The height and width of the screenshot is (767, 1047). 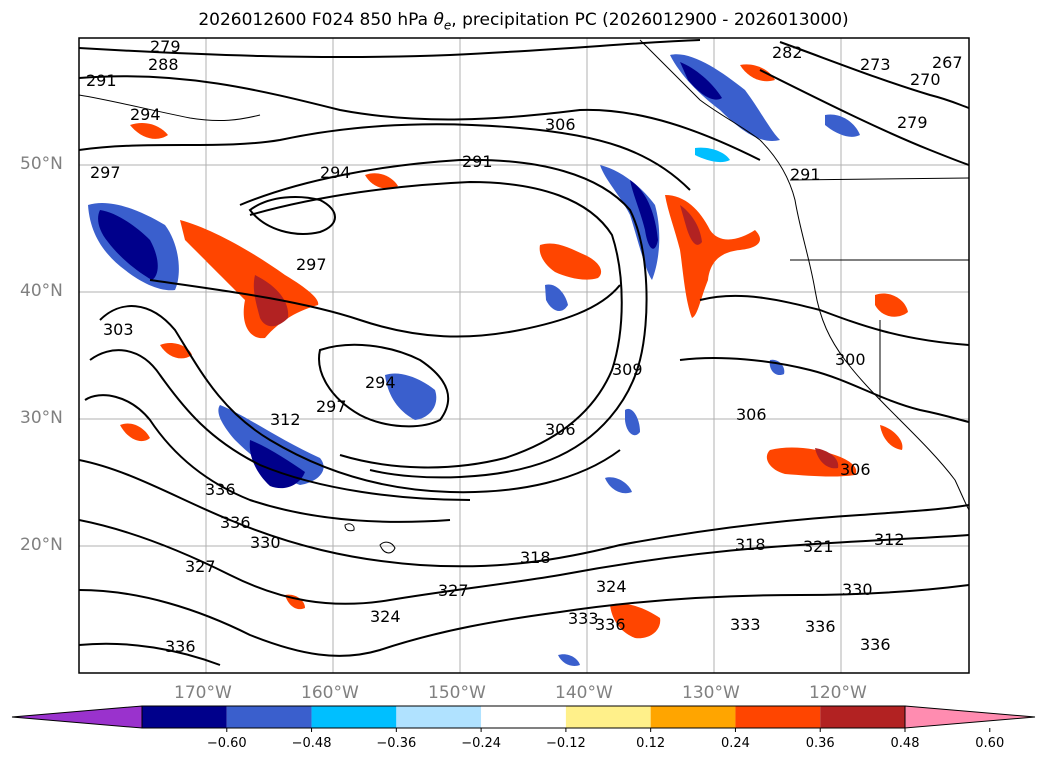 What do you see at coordinates (457, 693) in the screenshot?
I see `lon-label-150w: 150°W` at bounding box center [457, 693].